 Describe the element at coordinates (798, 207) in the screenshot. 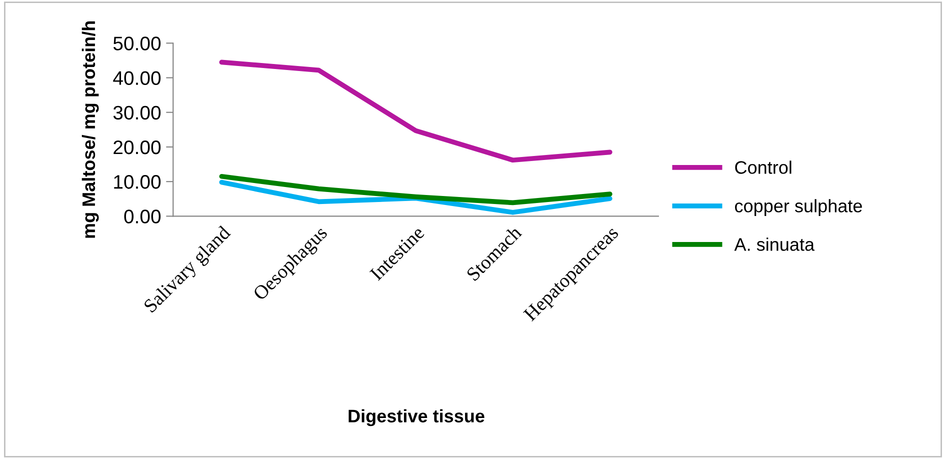

I see `legend-label: copper sulphate` at that location.